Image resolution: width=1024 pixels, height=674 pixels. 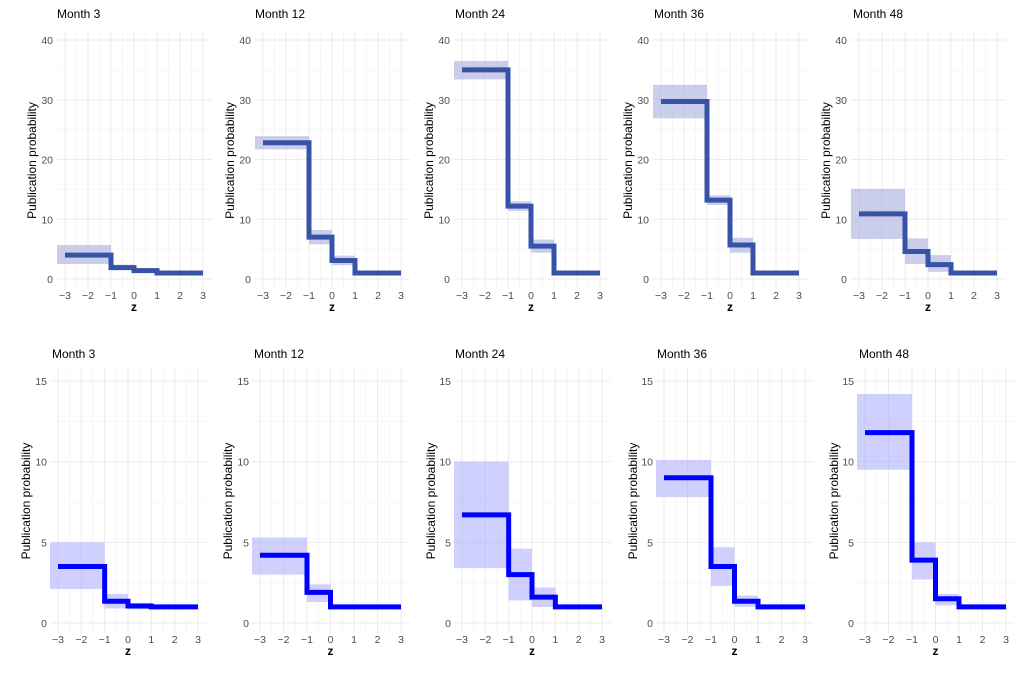 I want to click on panel-title: Month 48, so click(x=878, y=14).